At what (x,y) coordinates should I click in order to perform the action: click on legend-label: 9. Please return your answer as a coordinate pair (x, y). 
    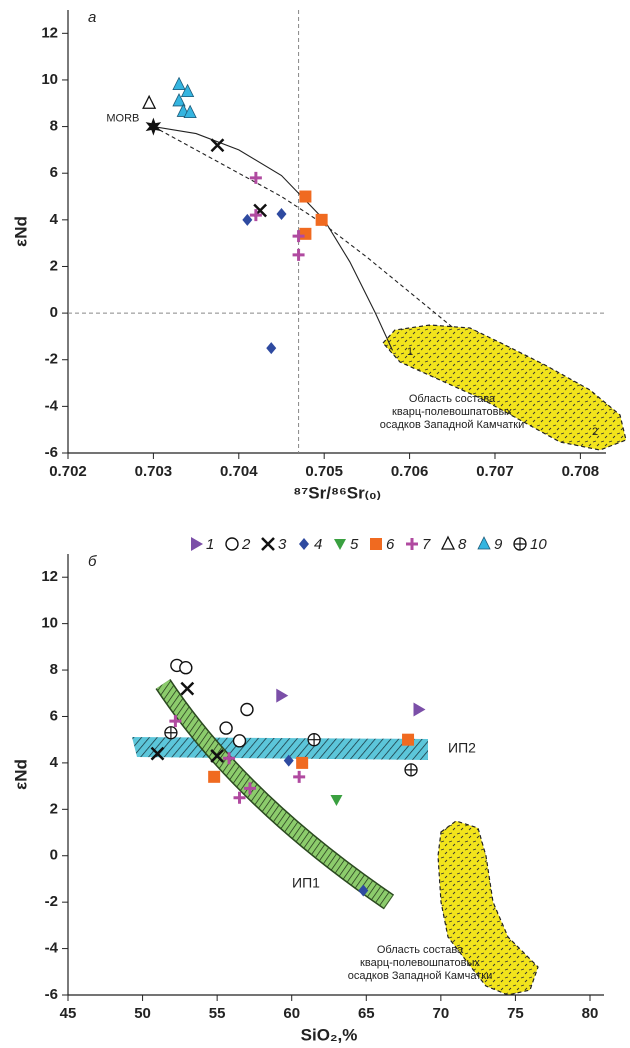
    Looking at the image, I should click on (498, 544).